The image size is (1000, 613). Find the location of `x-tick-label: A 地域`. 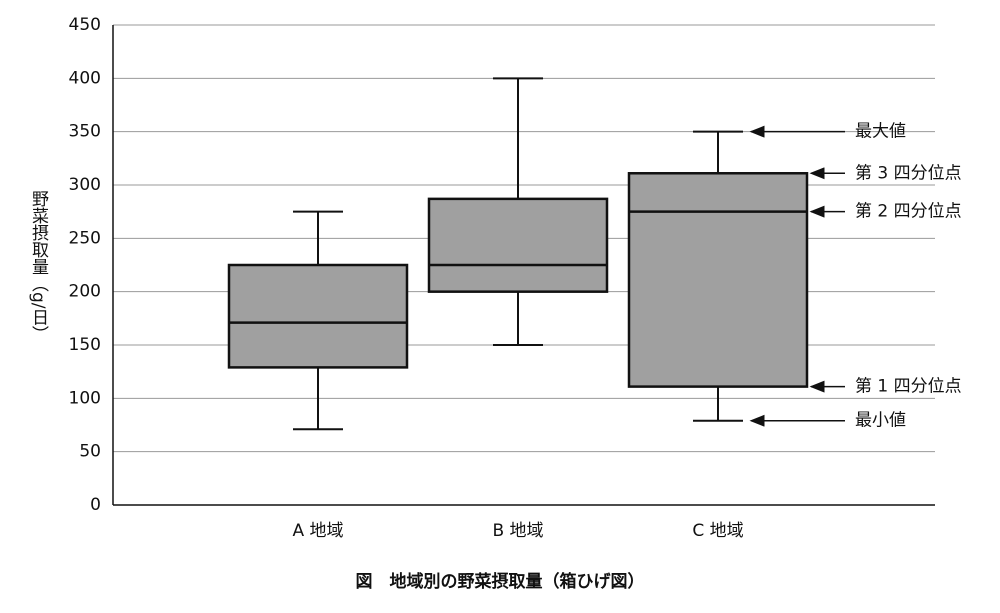

x-tick-label: A 地域 is located at coordinates (317, 531).